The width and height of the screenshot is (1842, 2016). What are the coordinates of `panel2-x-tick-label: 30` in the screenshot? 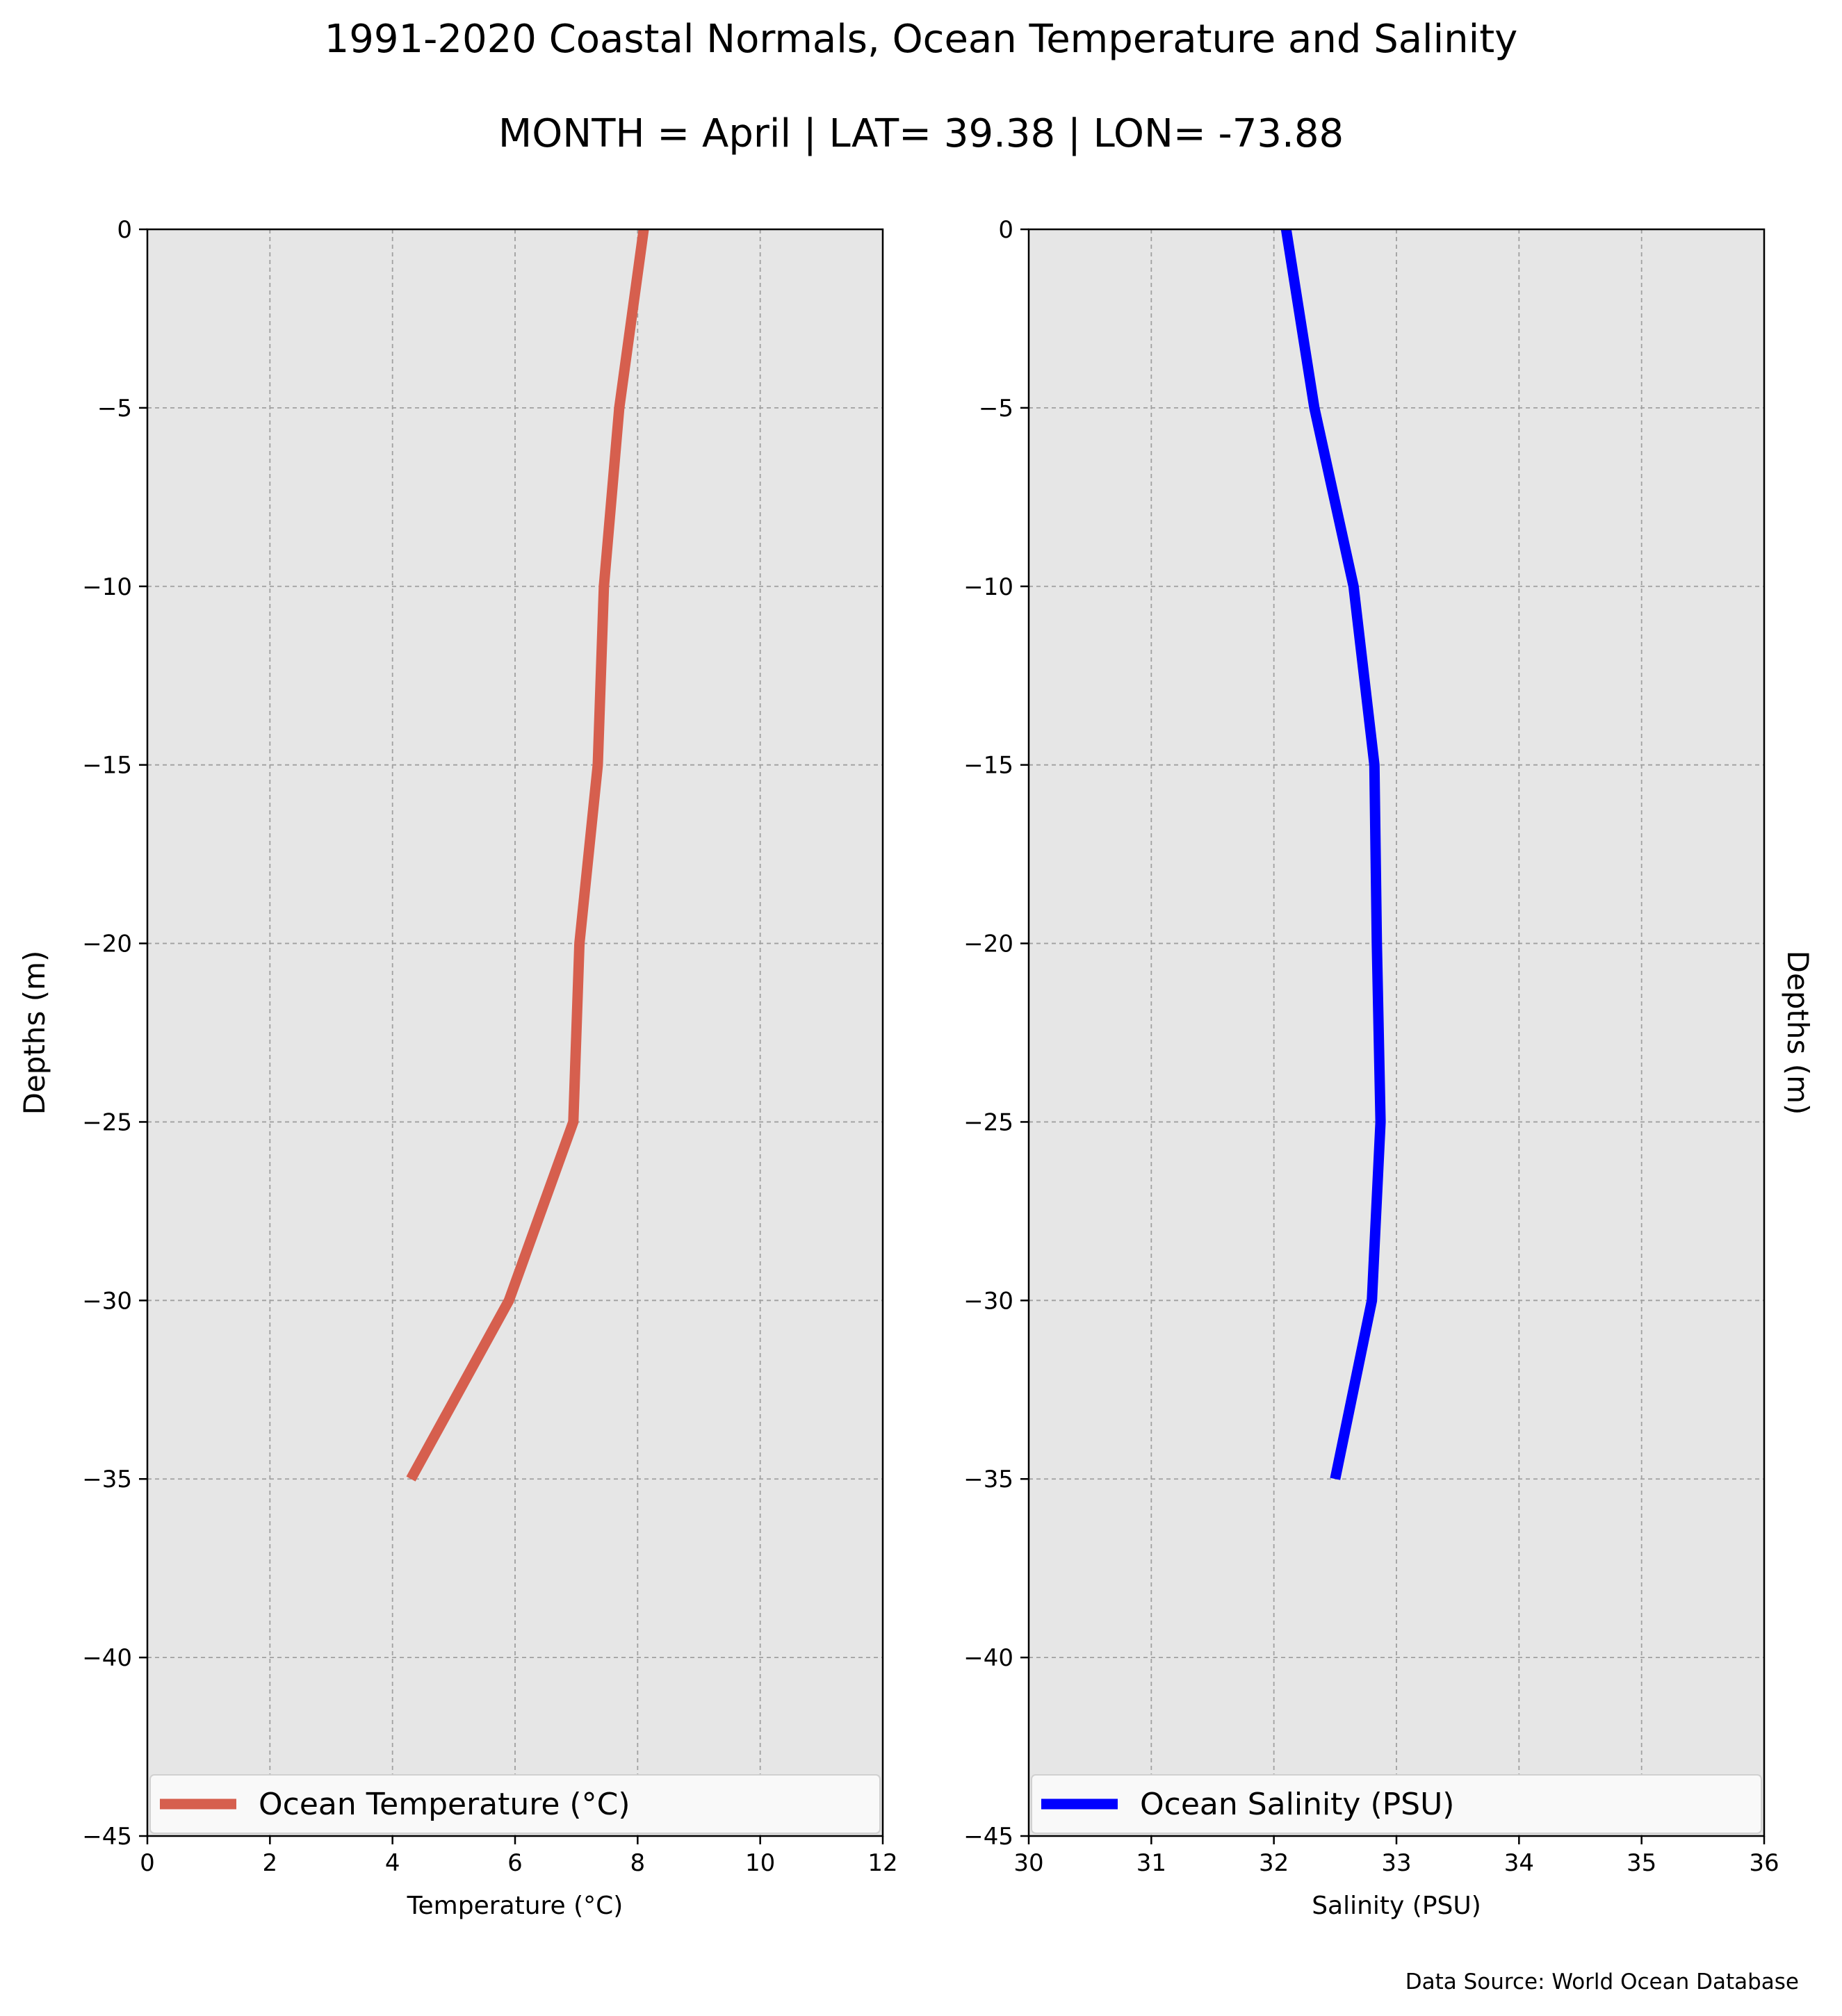 It's located at (1028, 1863).